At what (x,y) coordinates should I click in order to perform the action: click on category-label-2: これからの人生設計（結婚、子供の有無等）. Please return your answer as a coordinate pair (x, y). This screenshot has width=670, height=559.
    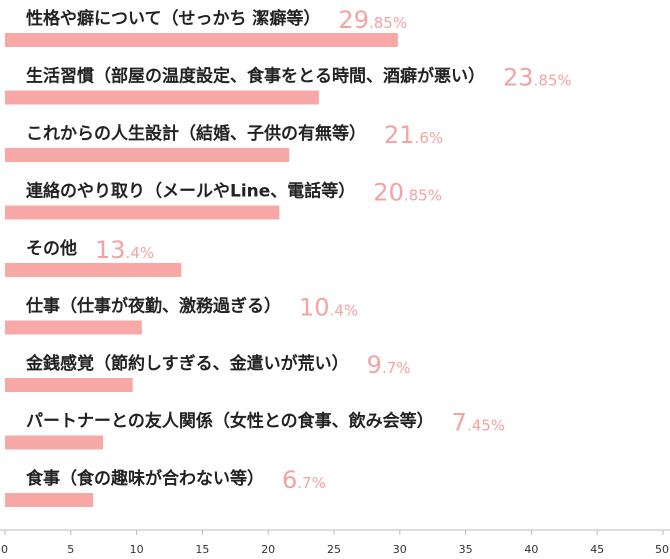
    Looking at the image, I should click on (196, 133).